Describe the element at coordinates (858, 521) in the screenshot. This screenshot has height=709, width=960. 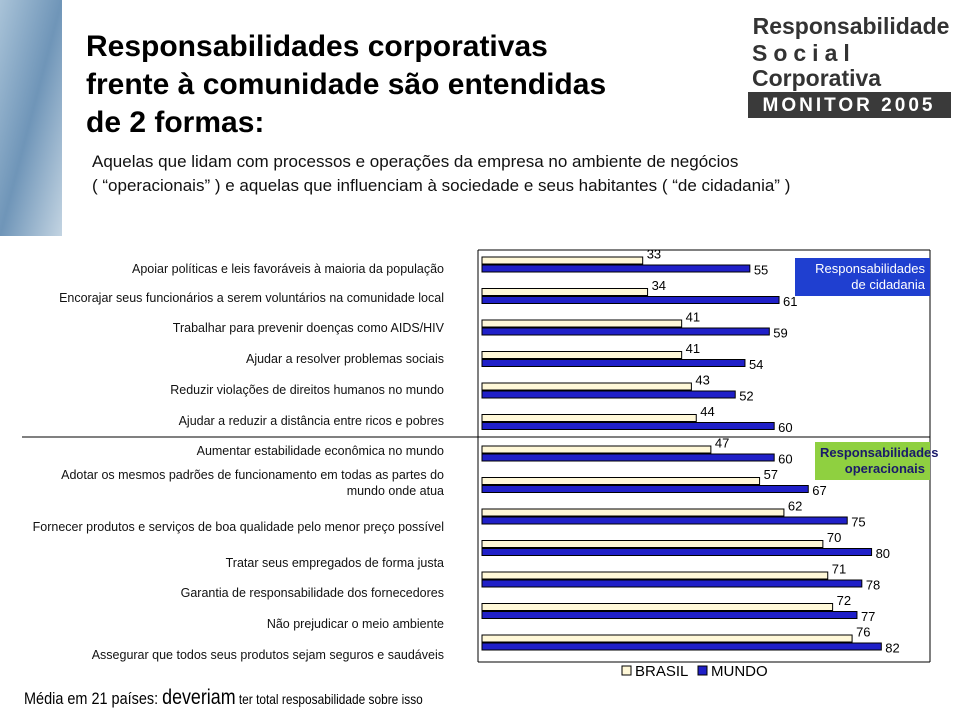
I see `value-label: 75` at that location.